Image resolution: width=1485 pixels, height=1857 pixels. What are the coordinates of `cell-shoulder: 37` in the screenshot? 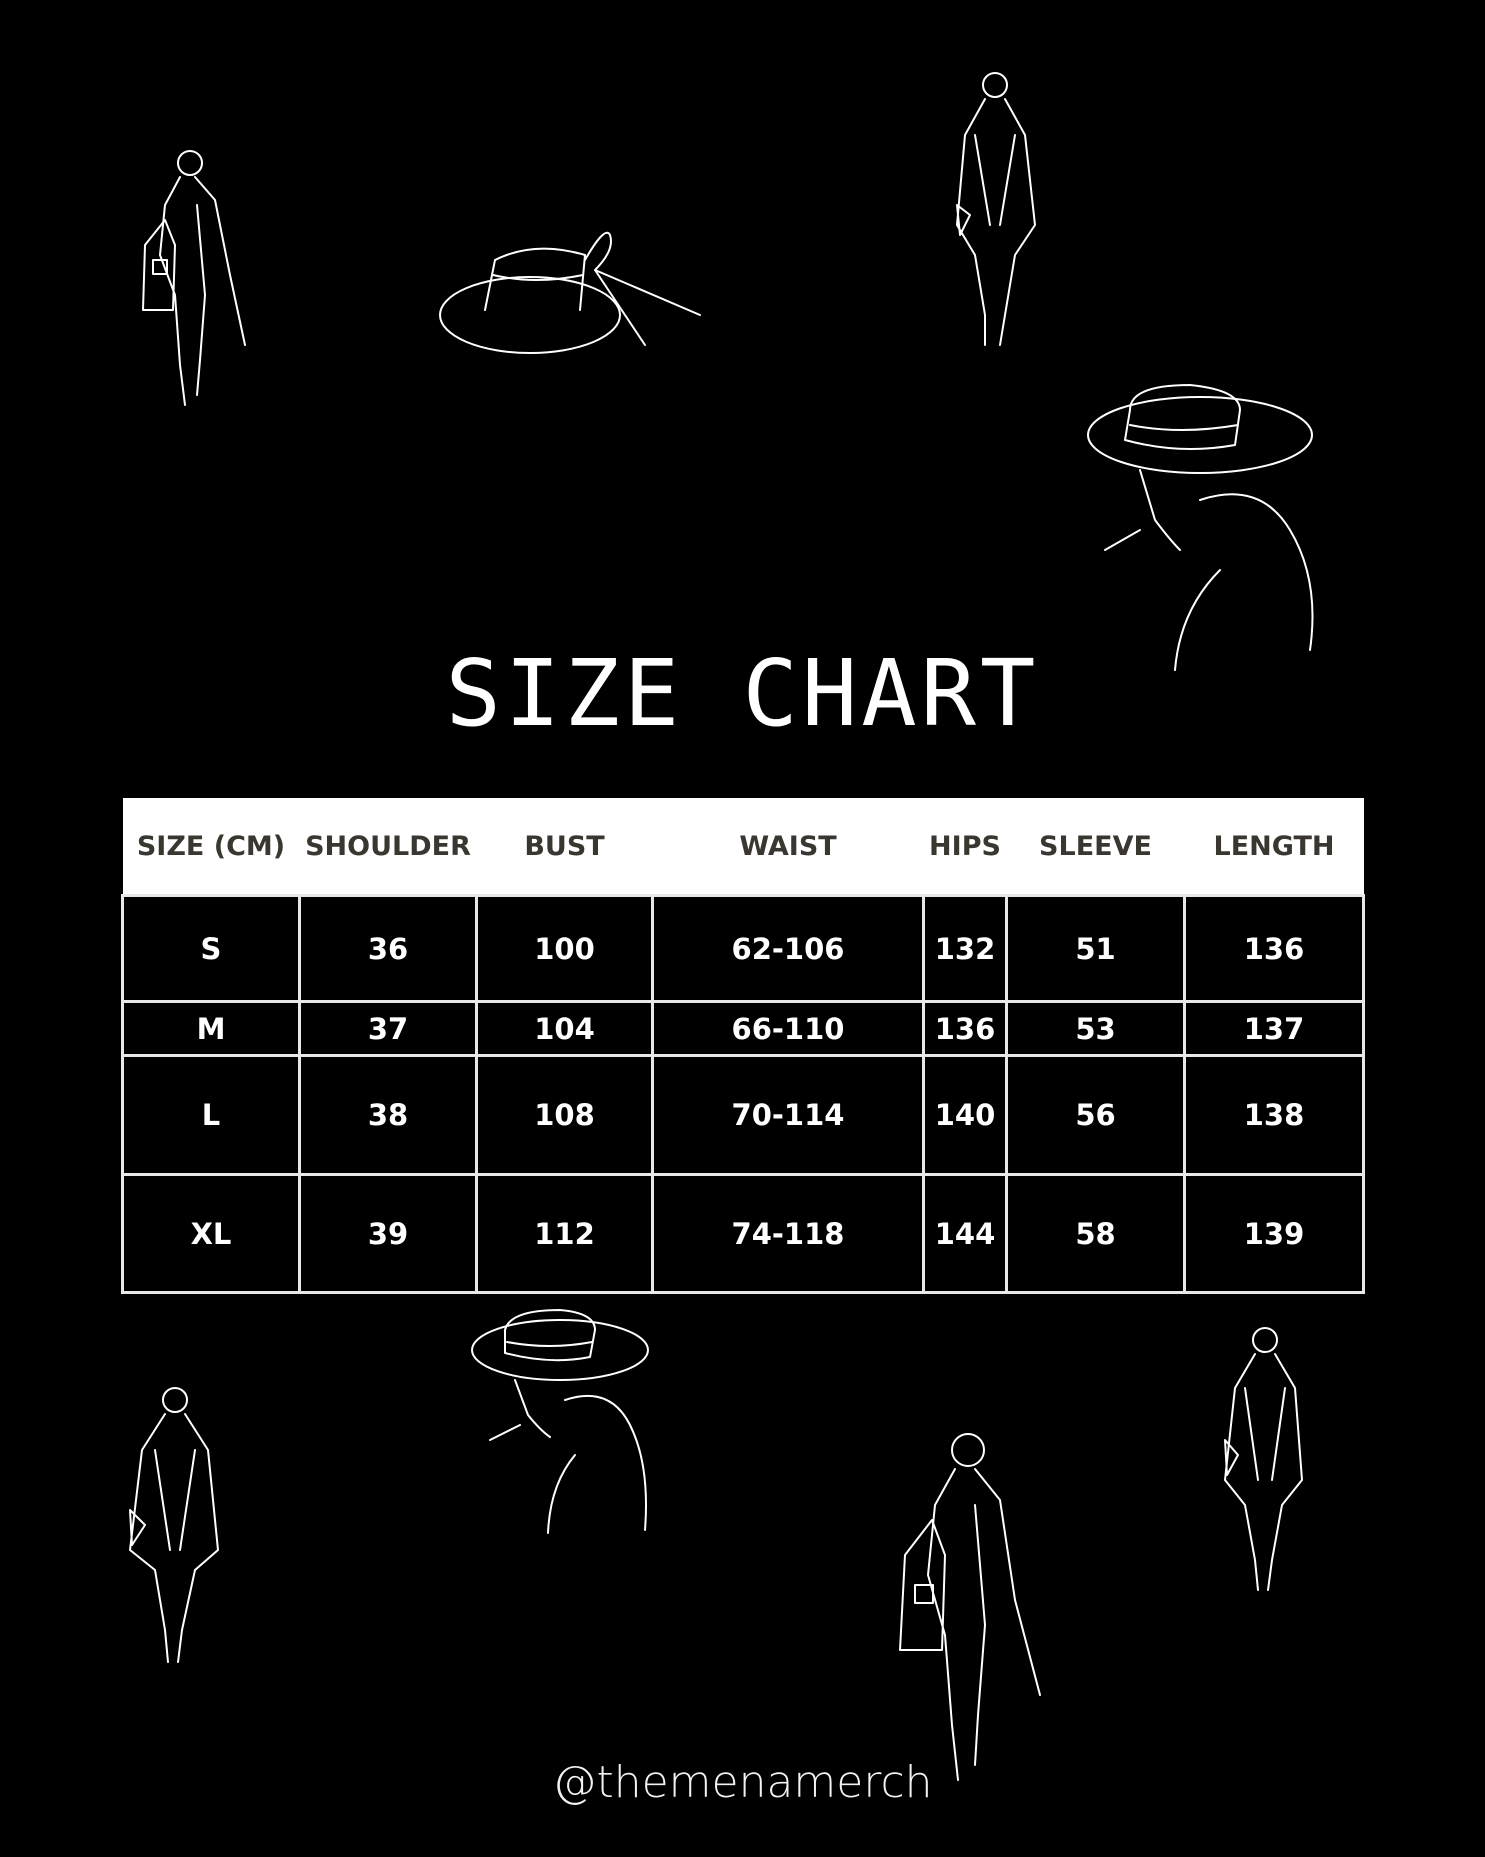 It's located at (388, 1028).